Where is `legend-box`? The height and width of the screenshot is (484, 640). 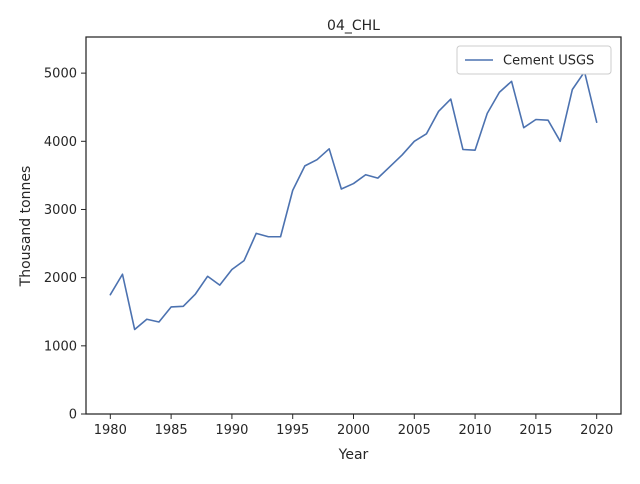
legend-box is located at coordinates (534, 60).